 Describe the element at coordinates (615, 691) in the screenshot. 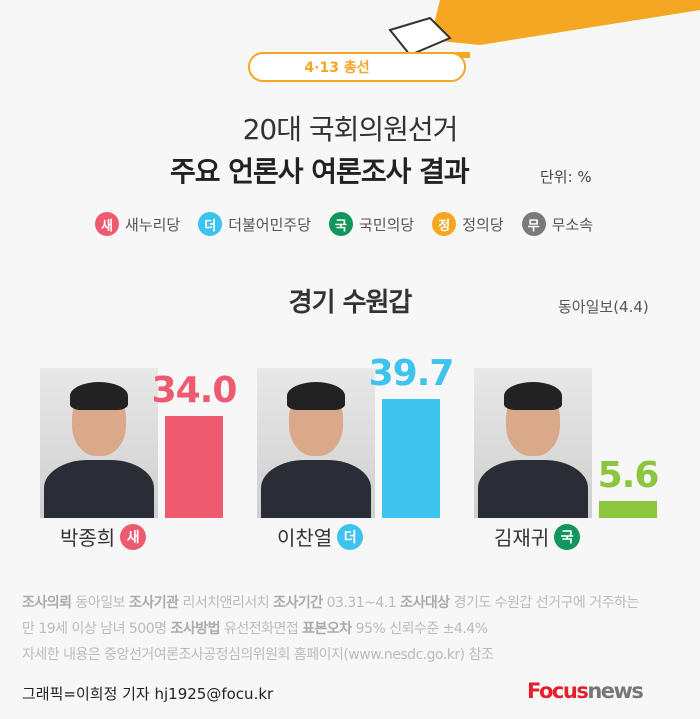

I see `logo-news: news` at that location.